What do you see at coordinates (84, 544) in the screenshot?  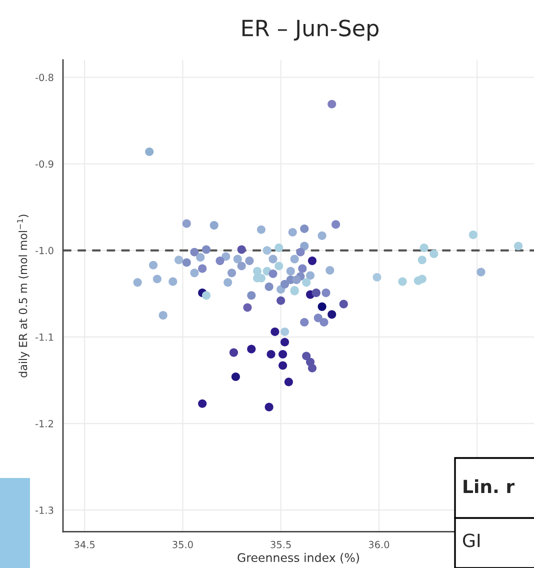 I see `x-tick-label: 34.5` at bounding box center [84, 544].